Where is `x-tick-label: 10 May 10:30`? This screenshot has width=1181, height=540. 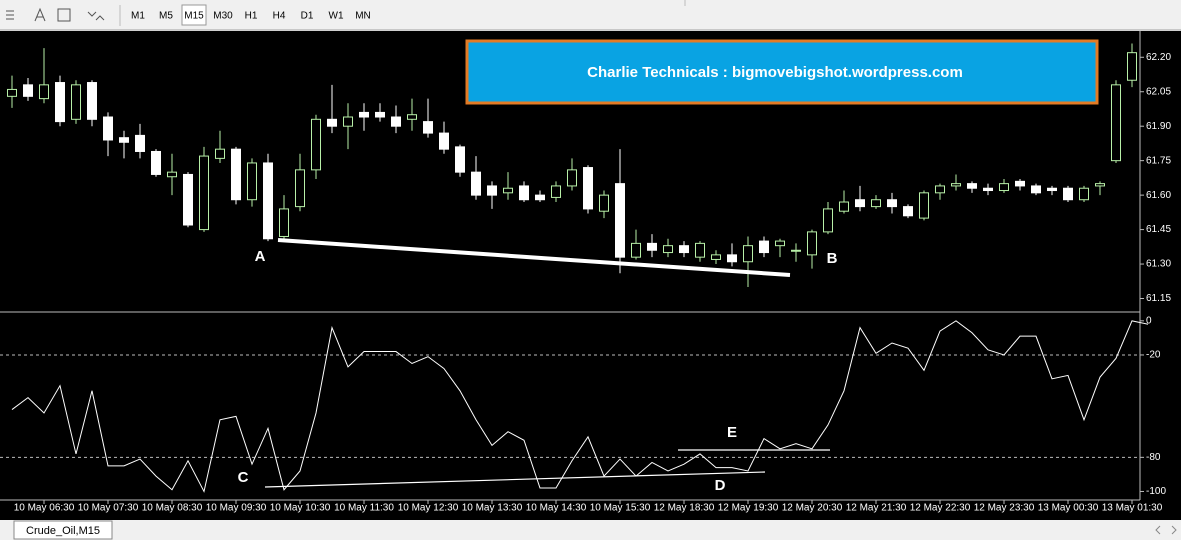 x-tick-label: 10 May 10:30 is located at coordinates (300, 508).